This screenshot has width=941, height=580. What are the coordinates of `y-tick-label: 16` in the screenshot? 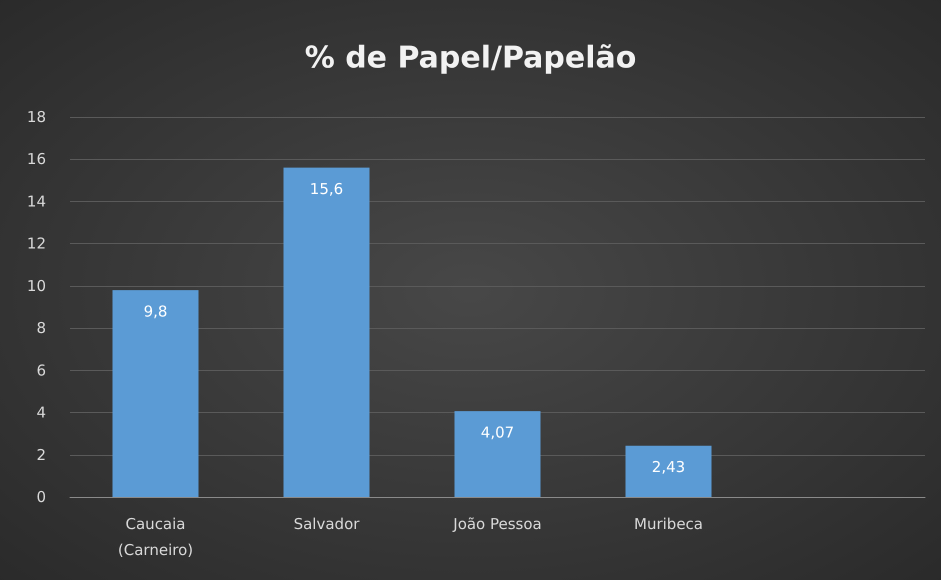 It's located at (36, 159).